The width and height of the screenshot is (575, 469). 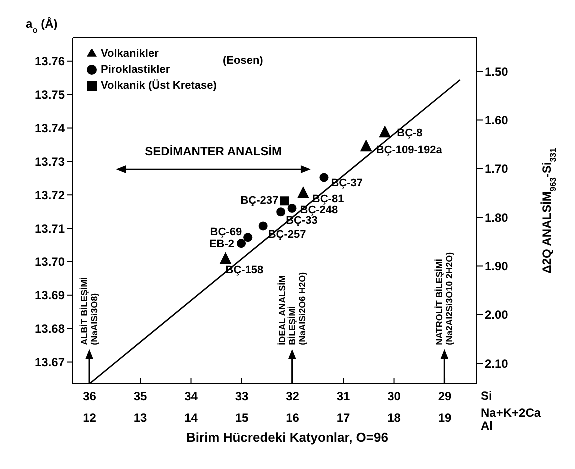 I want to click on x2-tick-label: 13, so click(x=141, y=418).